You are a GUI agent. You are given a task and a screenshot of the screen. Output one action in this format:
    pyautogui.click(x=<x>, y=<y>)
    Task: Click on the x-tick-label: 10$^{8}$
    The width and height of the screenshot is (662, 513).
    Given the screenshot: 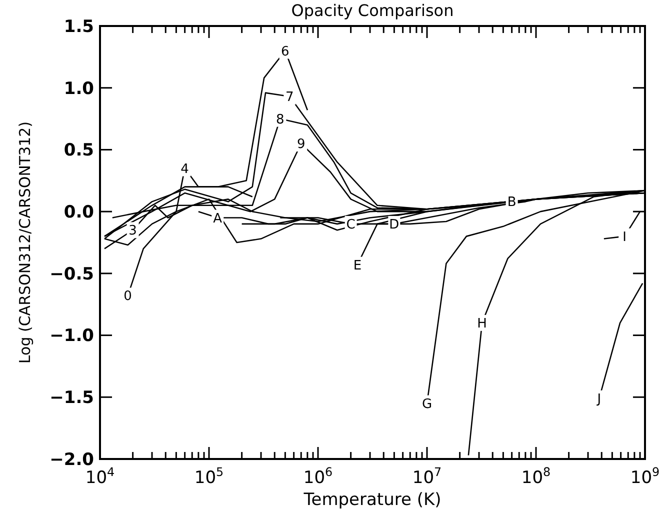 What is the action you would take?
    pyautogui.click(x=536, y=476)
    